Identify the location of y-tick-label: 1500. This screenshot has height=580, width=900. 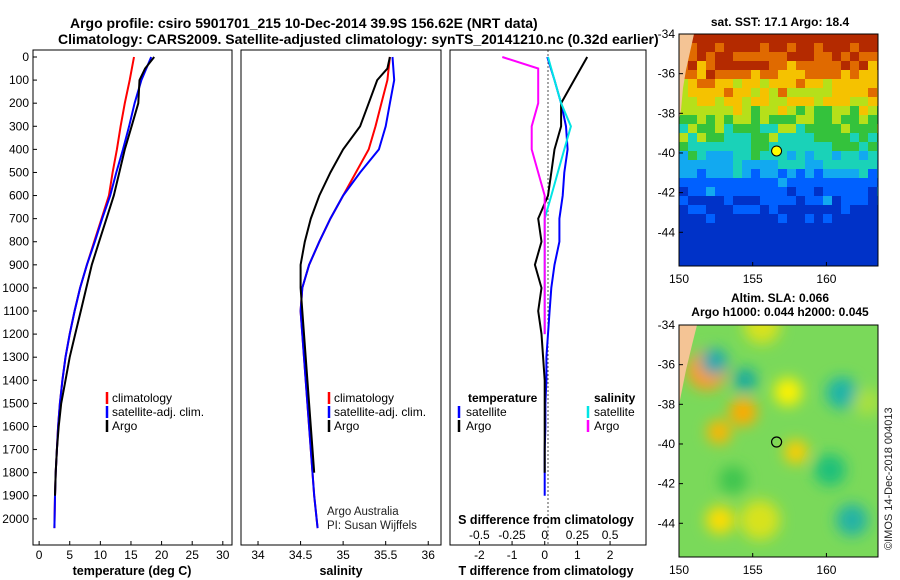
(15, 403).